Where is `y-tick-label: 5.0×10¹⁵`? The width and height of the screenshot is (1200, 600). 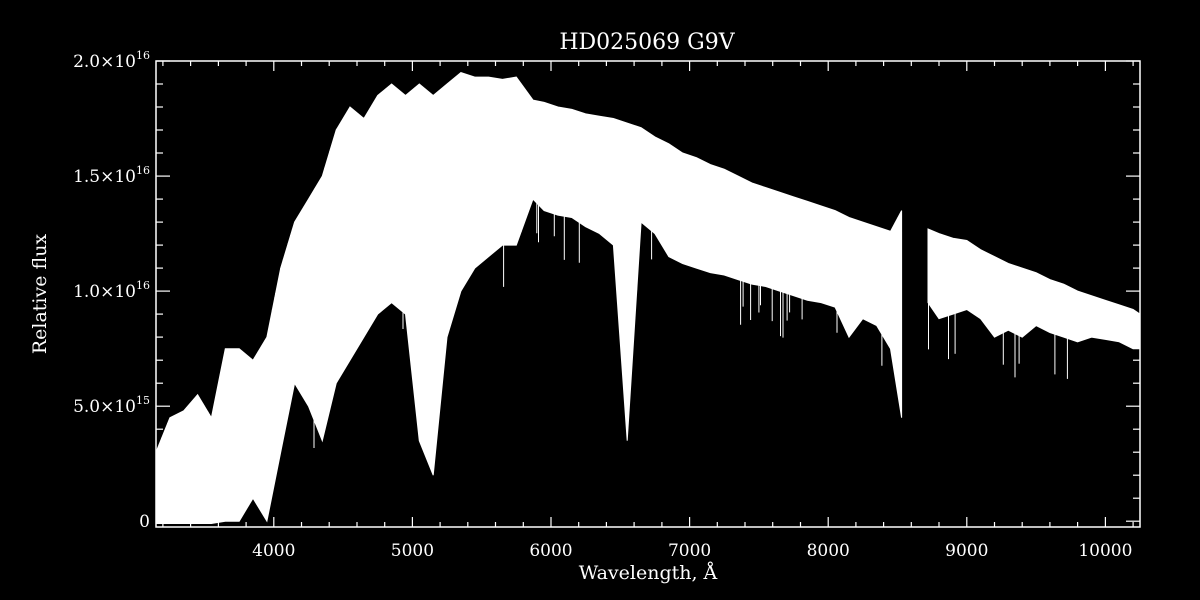
y-tick-label: 5.0×10¹⁵ is located at coordinates (111, 405).